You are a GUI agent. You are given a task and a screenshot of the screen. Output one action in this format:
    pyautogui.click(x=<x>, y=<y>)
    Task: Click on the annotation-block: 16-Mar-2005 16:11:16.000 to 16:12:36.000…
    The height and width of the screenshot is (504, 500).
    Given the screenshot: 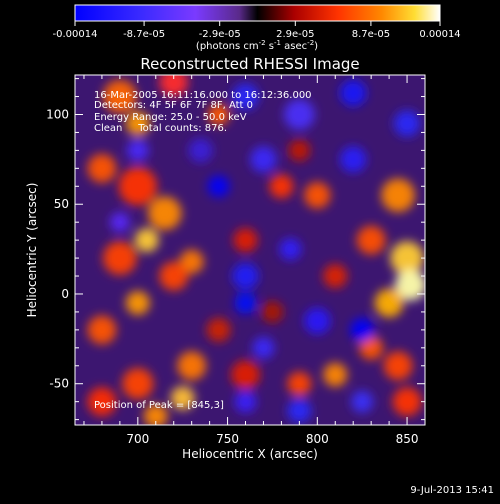 What is the action you would take?
    pyautogui.click(x=203, y=112)
    